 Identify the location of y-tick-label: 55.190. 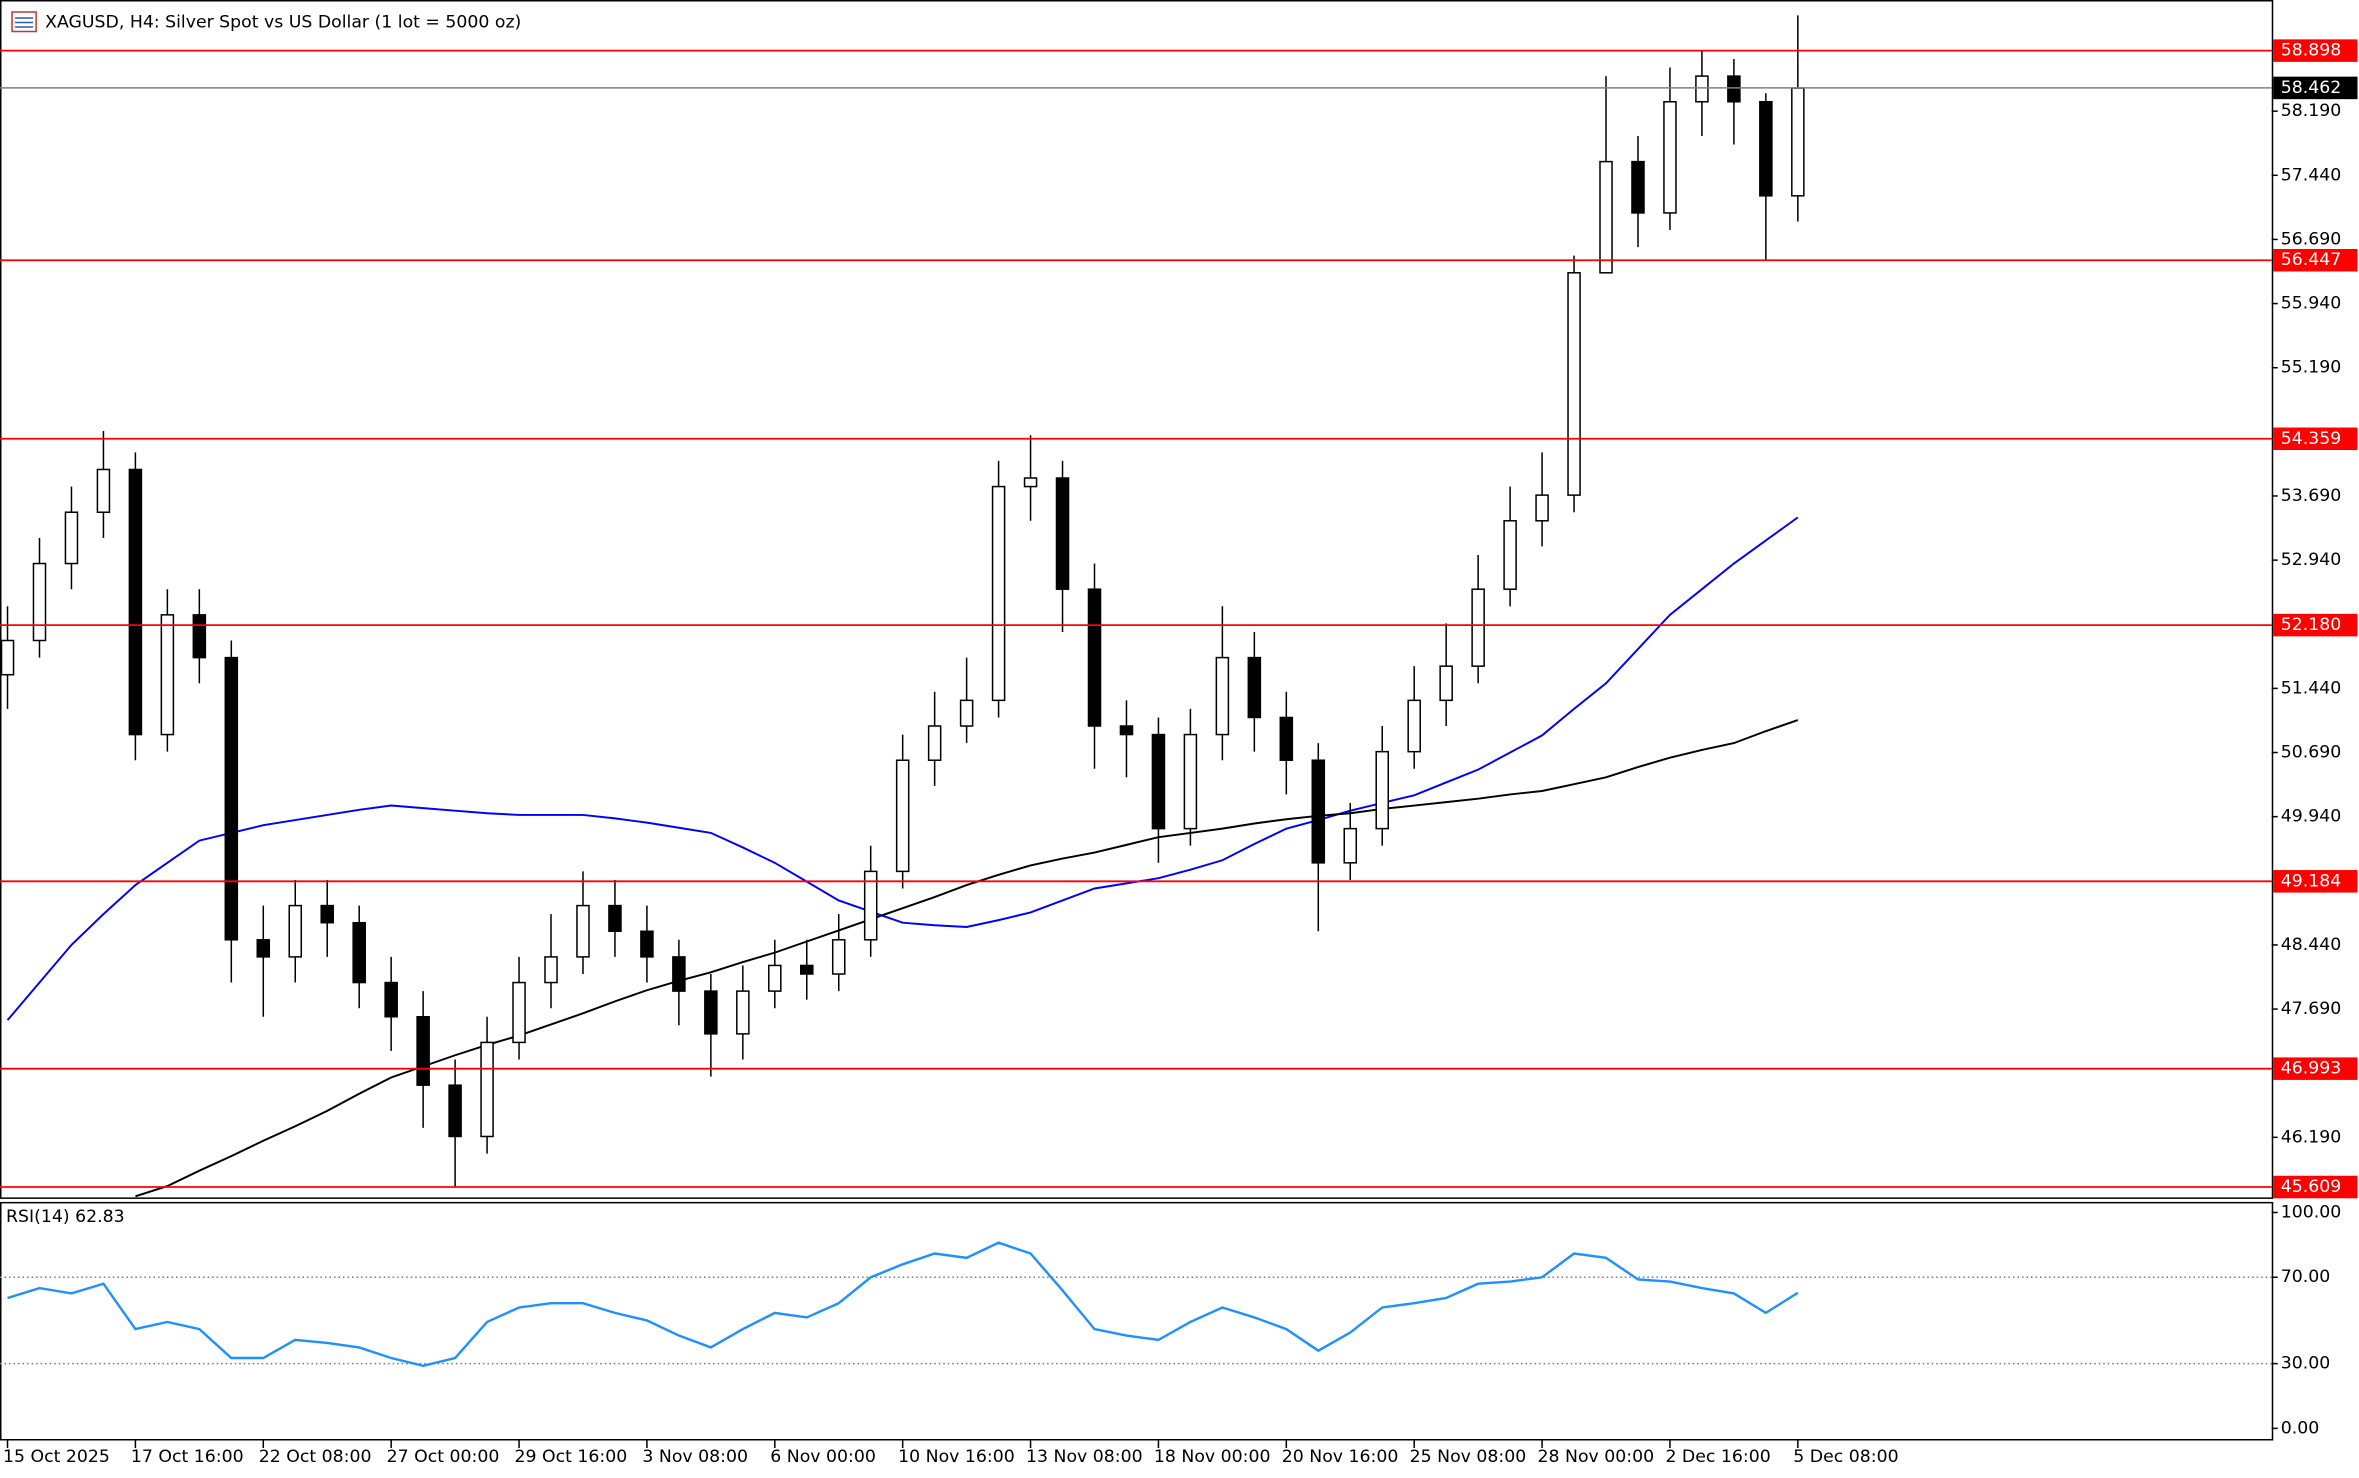
(2311, 368).